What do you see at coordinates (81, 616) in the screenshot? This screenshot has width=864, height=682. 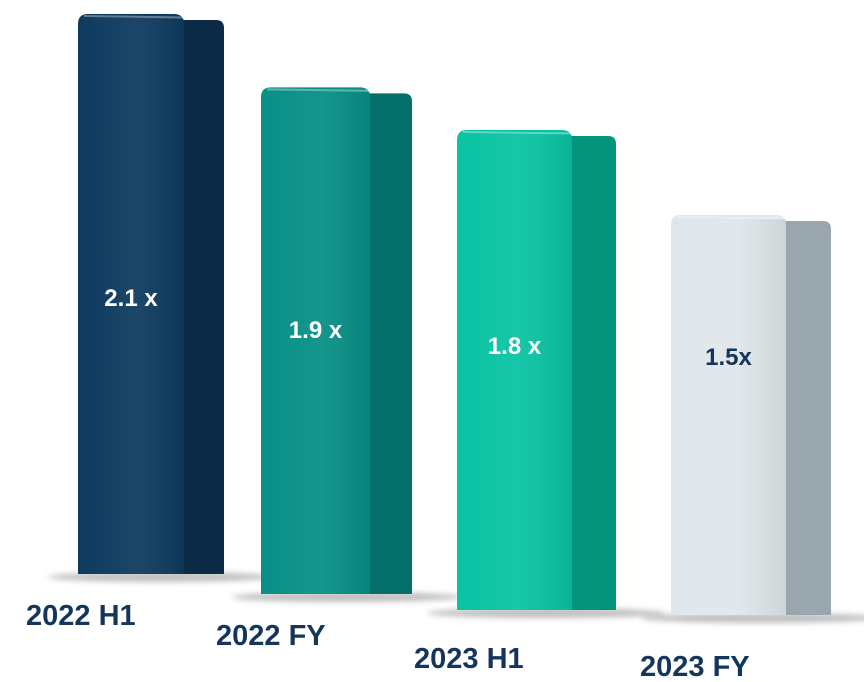 I see `category-label: 2022 H1` at bounding box center [81, 616].